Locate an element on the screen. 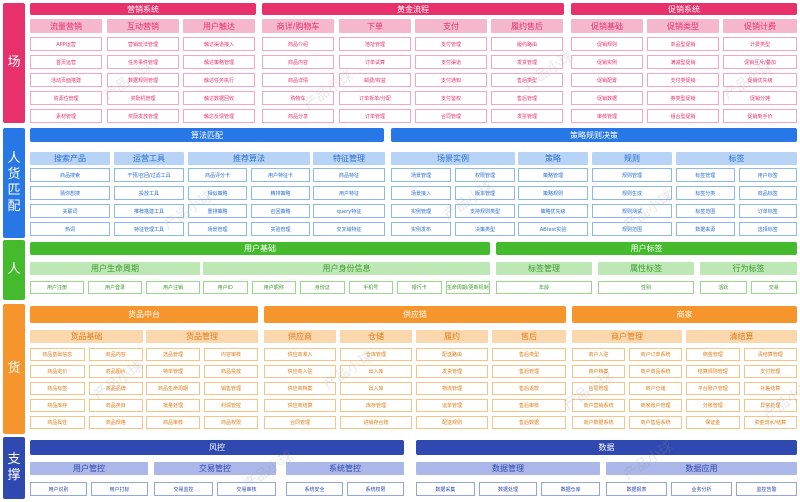  match-item: 用户特征 is located at coordinates (349, 193).